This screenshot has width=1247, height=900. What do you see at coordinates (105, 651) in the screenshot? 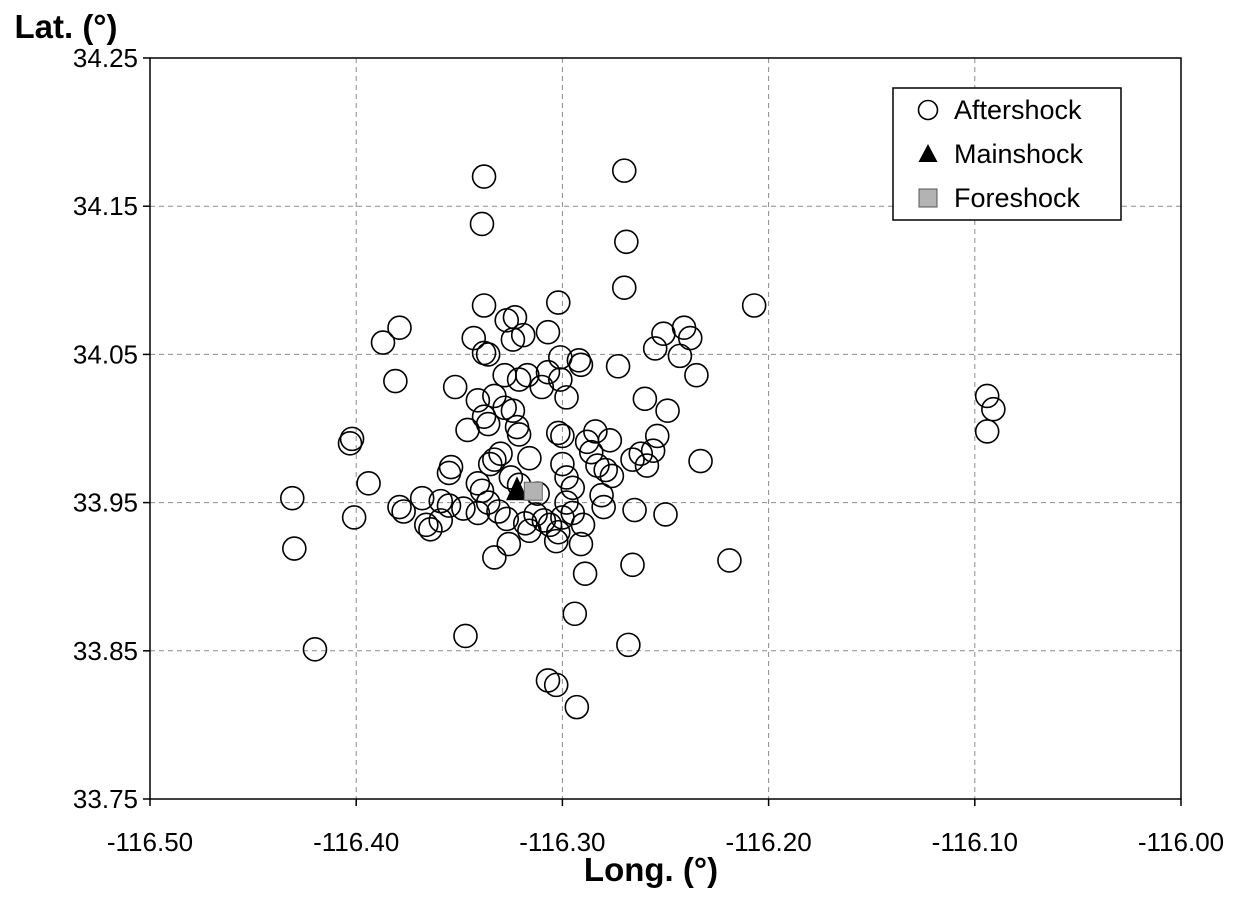
I see `y-tick-label: 33.85` at bounding box center [105, 651].